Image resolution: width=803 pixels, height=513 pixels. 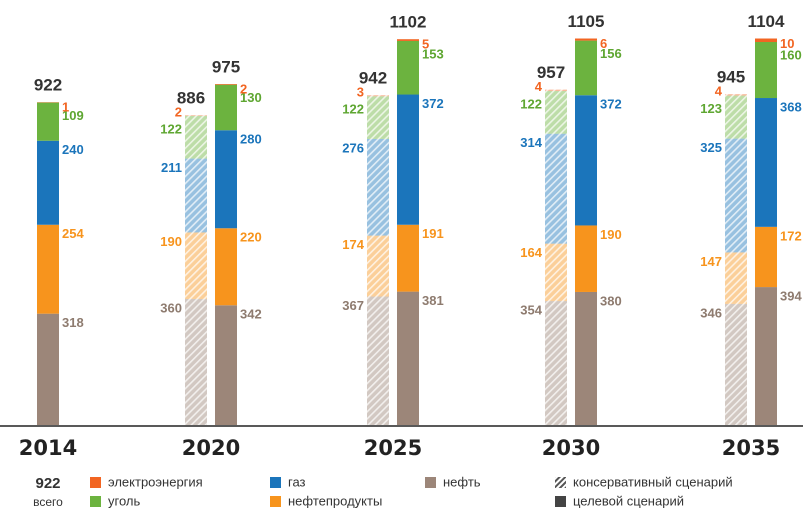 What do you see at coordinates (711, 312) in the screenshot?
I see `value-label: 346` at bounding box center [711, 312].